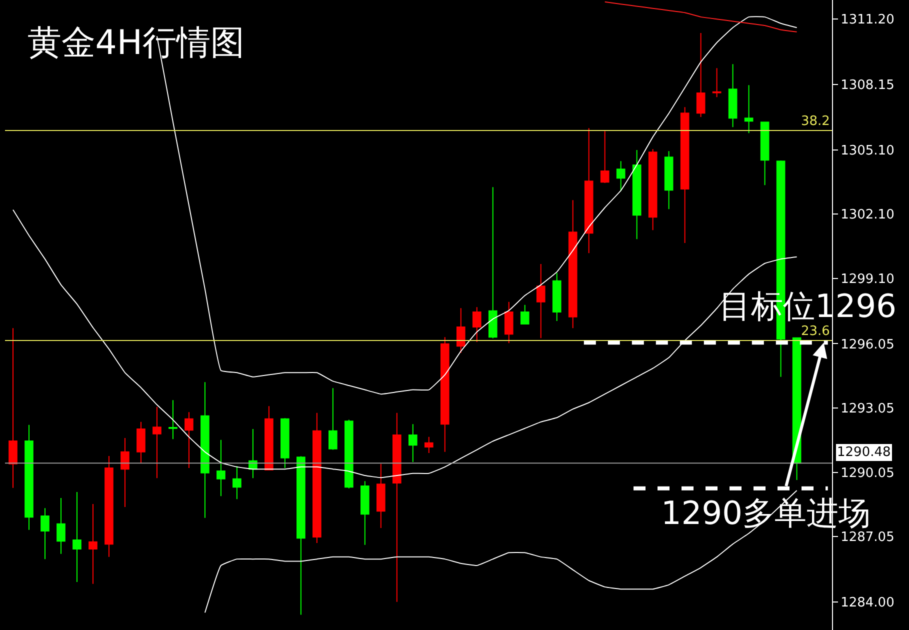 This screenshot has width=909, height=630. What do you see at coordinates (867, 215) in the screenshot?
I see `y-tick-label: 1302.10` at bounding box center [867, 215].